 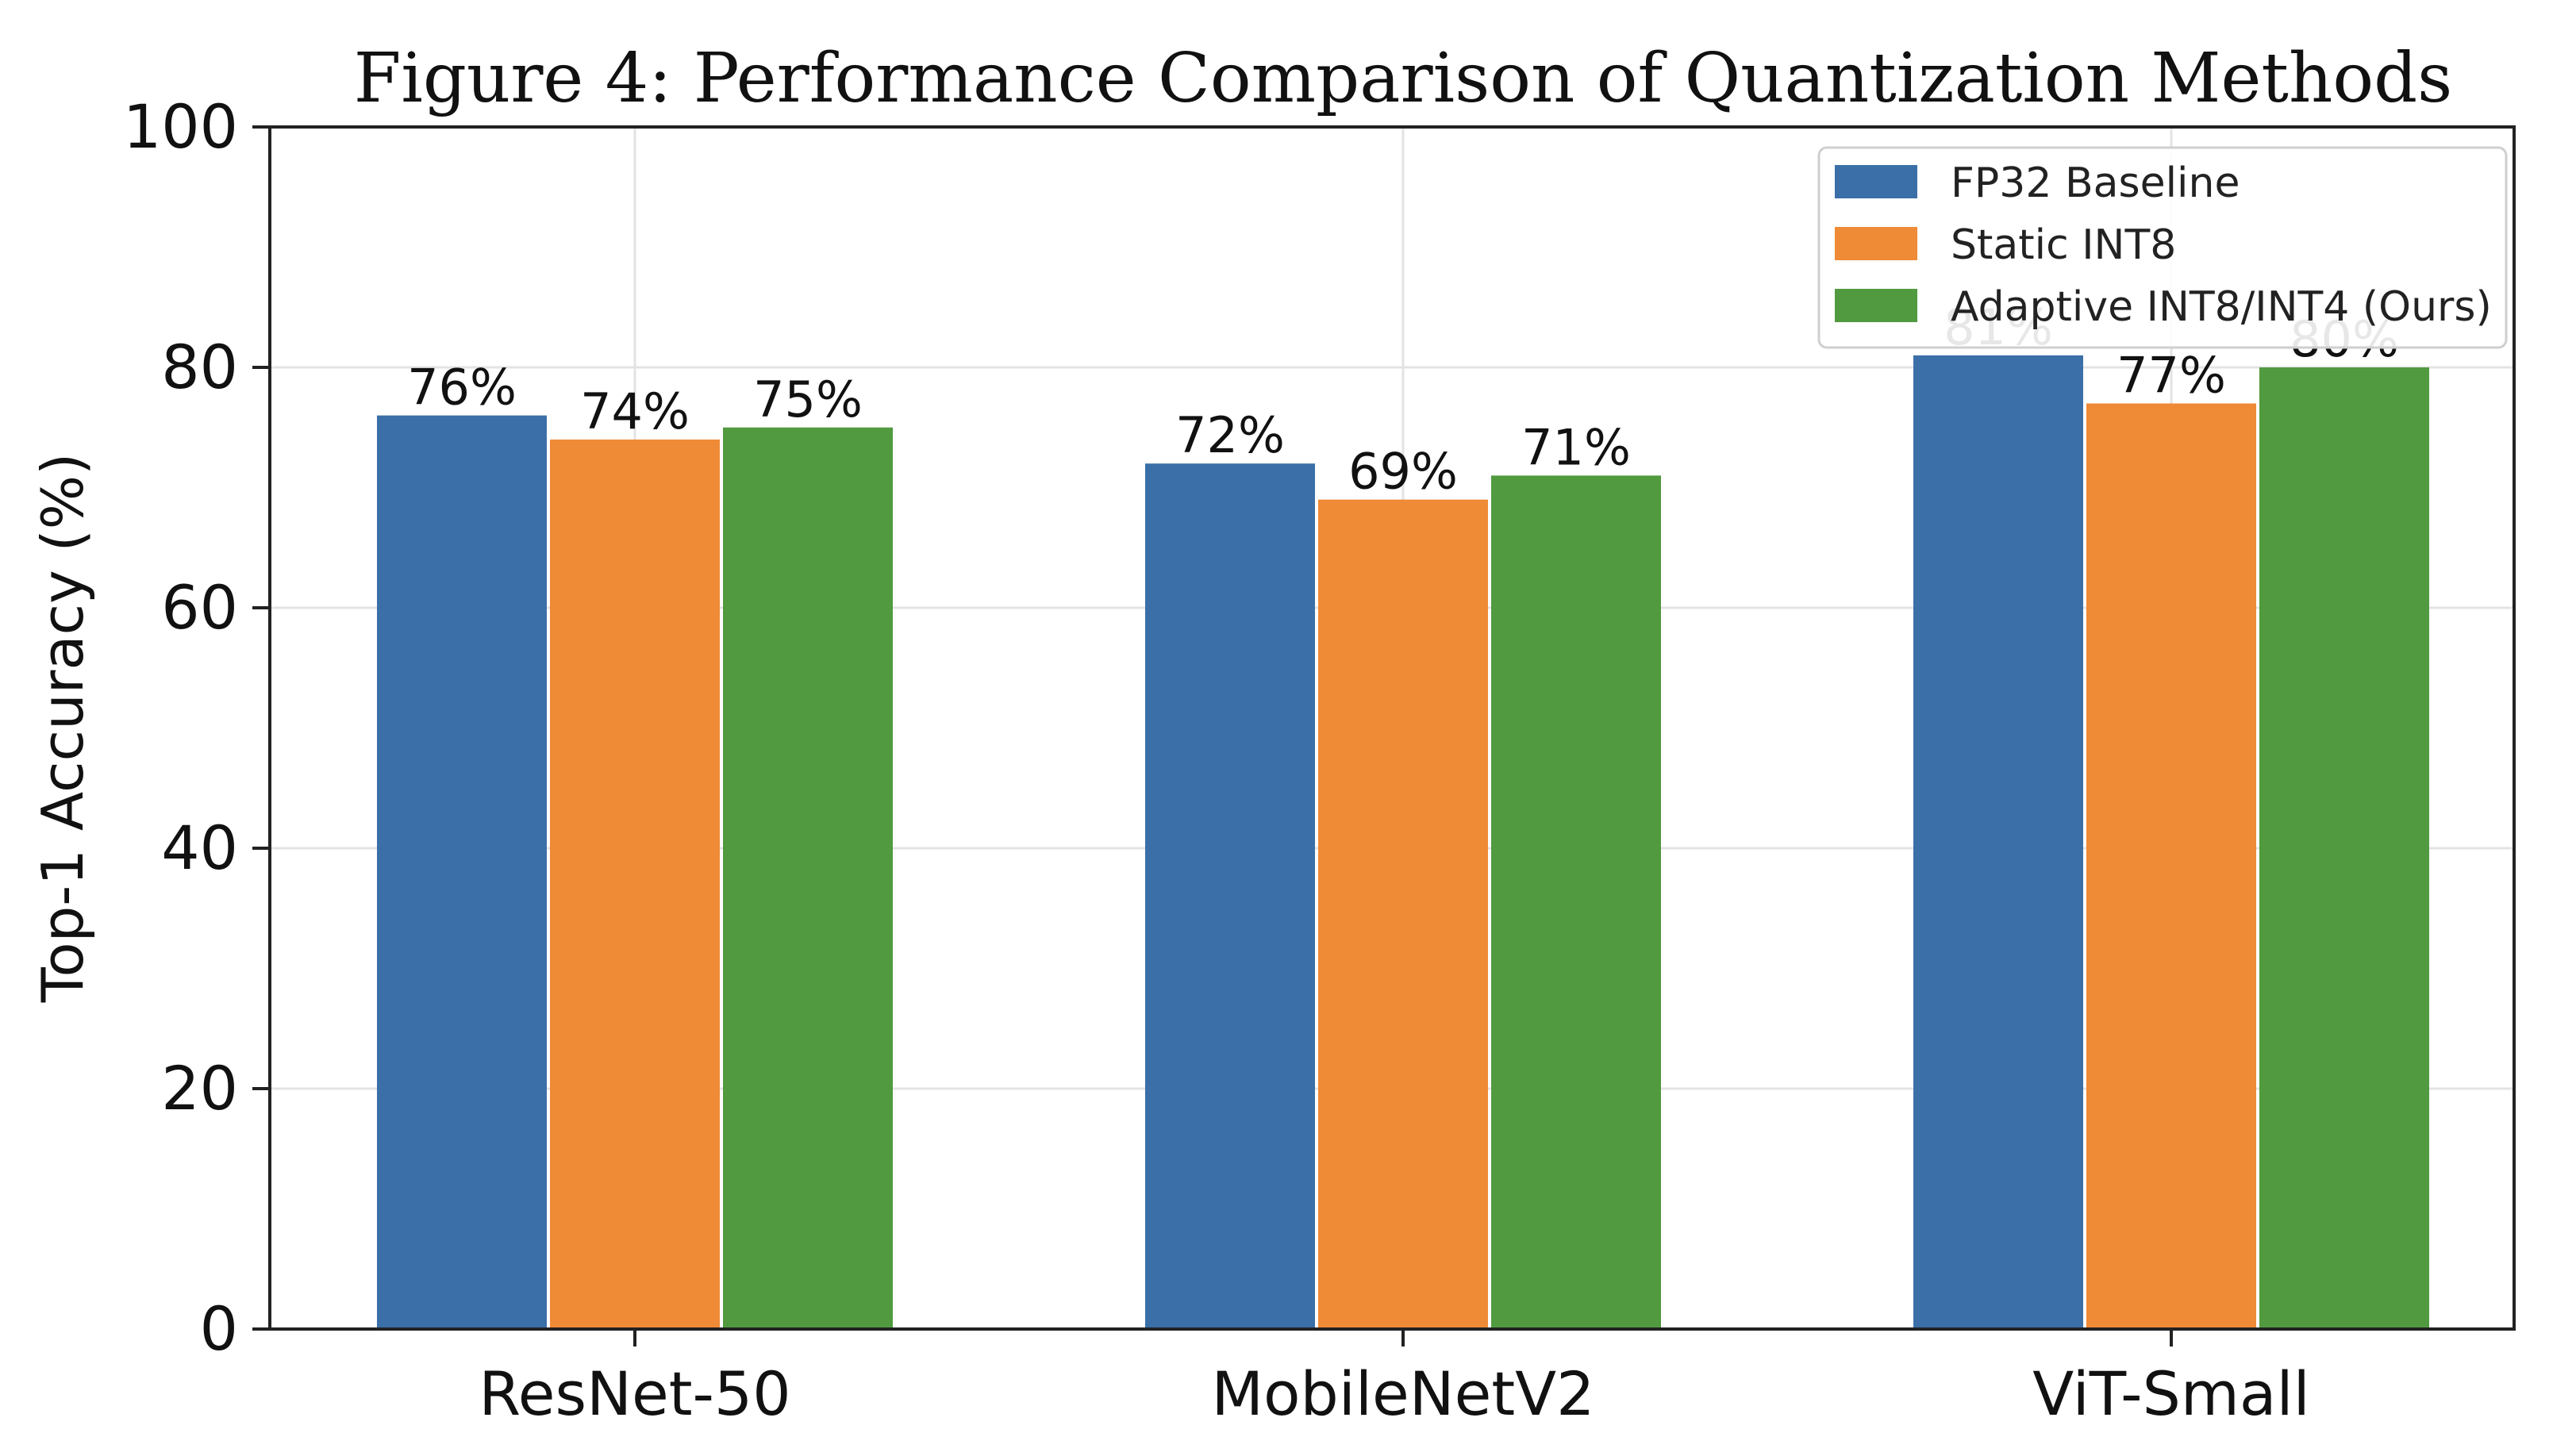 What do you see at coordinates (199, 607) in the screenshot?
I see `y-tick-label: 60` at bounding box center [199, 607].